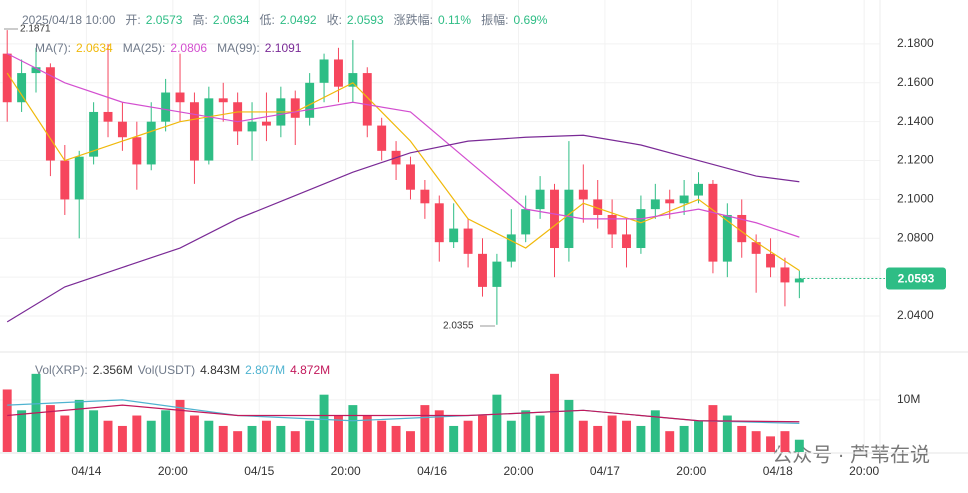 The width and height of the screenshot is (968, 493). What do you see at coordinates (265, 370) in the screenshot?
I see `legend-value: 2.807M` at bounding box center [265, 370].